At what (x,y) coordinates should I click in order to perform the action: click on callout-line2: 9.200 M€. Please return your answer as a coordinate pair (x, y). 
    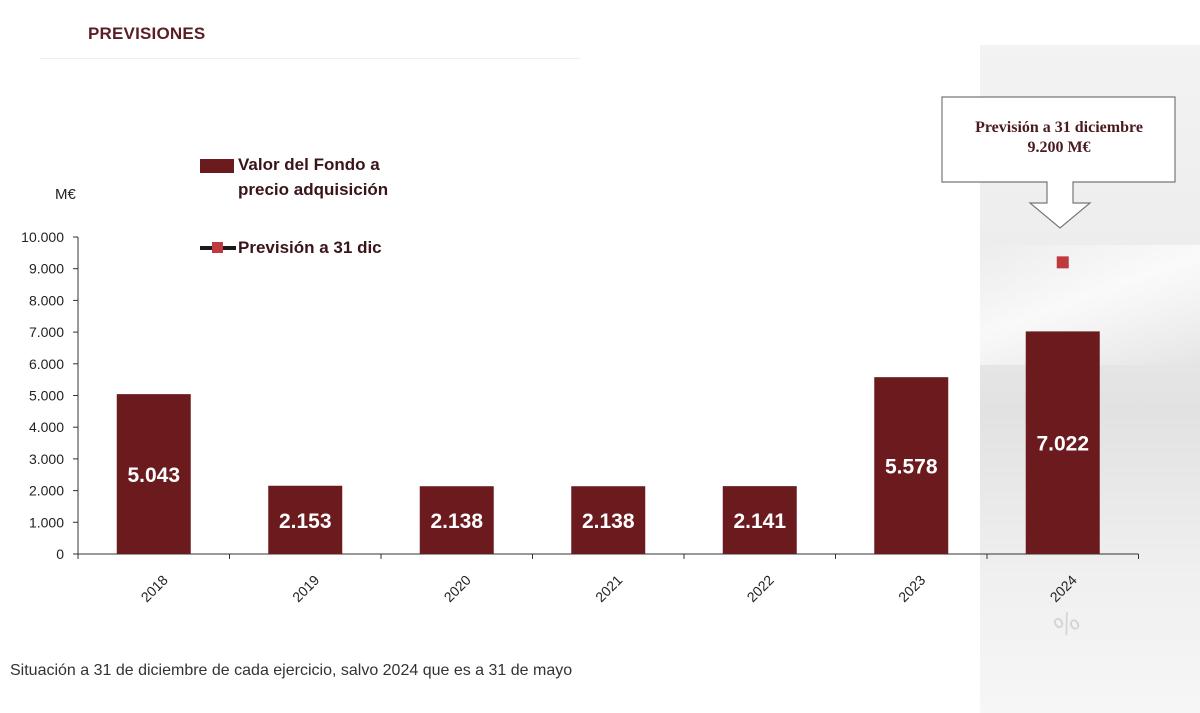
    Looking at the image, I should click on (1059, 147).